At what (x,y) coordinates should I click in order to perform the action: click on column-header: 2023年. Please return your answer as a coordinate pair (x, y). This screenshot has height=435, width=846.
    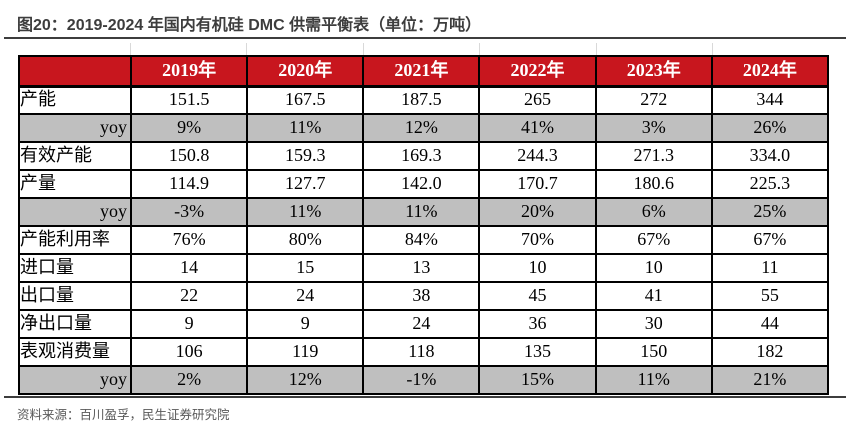
    Looking at the image, I should click on (653, 71).